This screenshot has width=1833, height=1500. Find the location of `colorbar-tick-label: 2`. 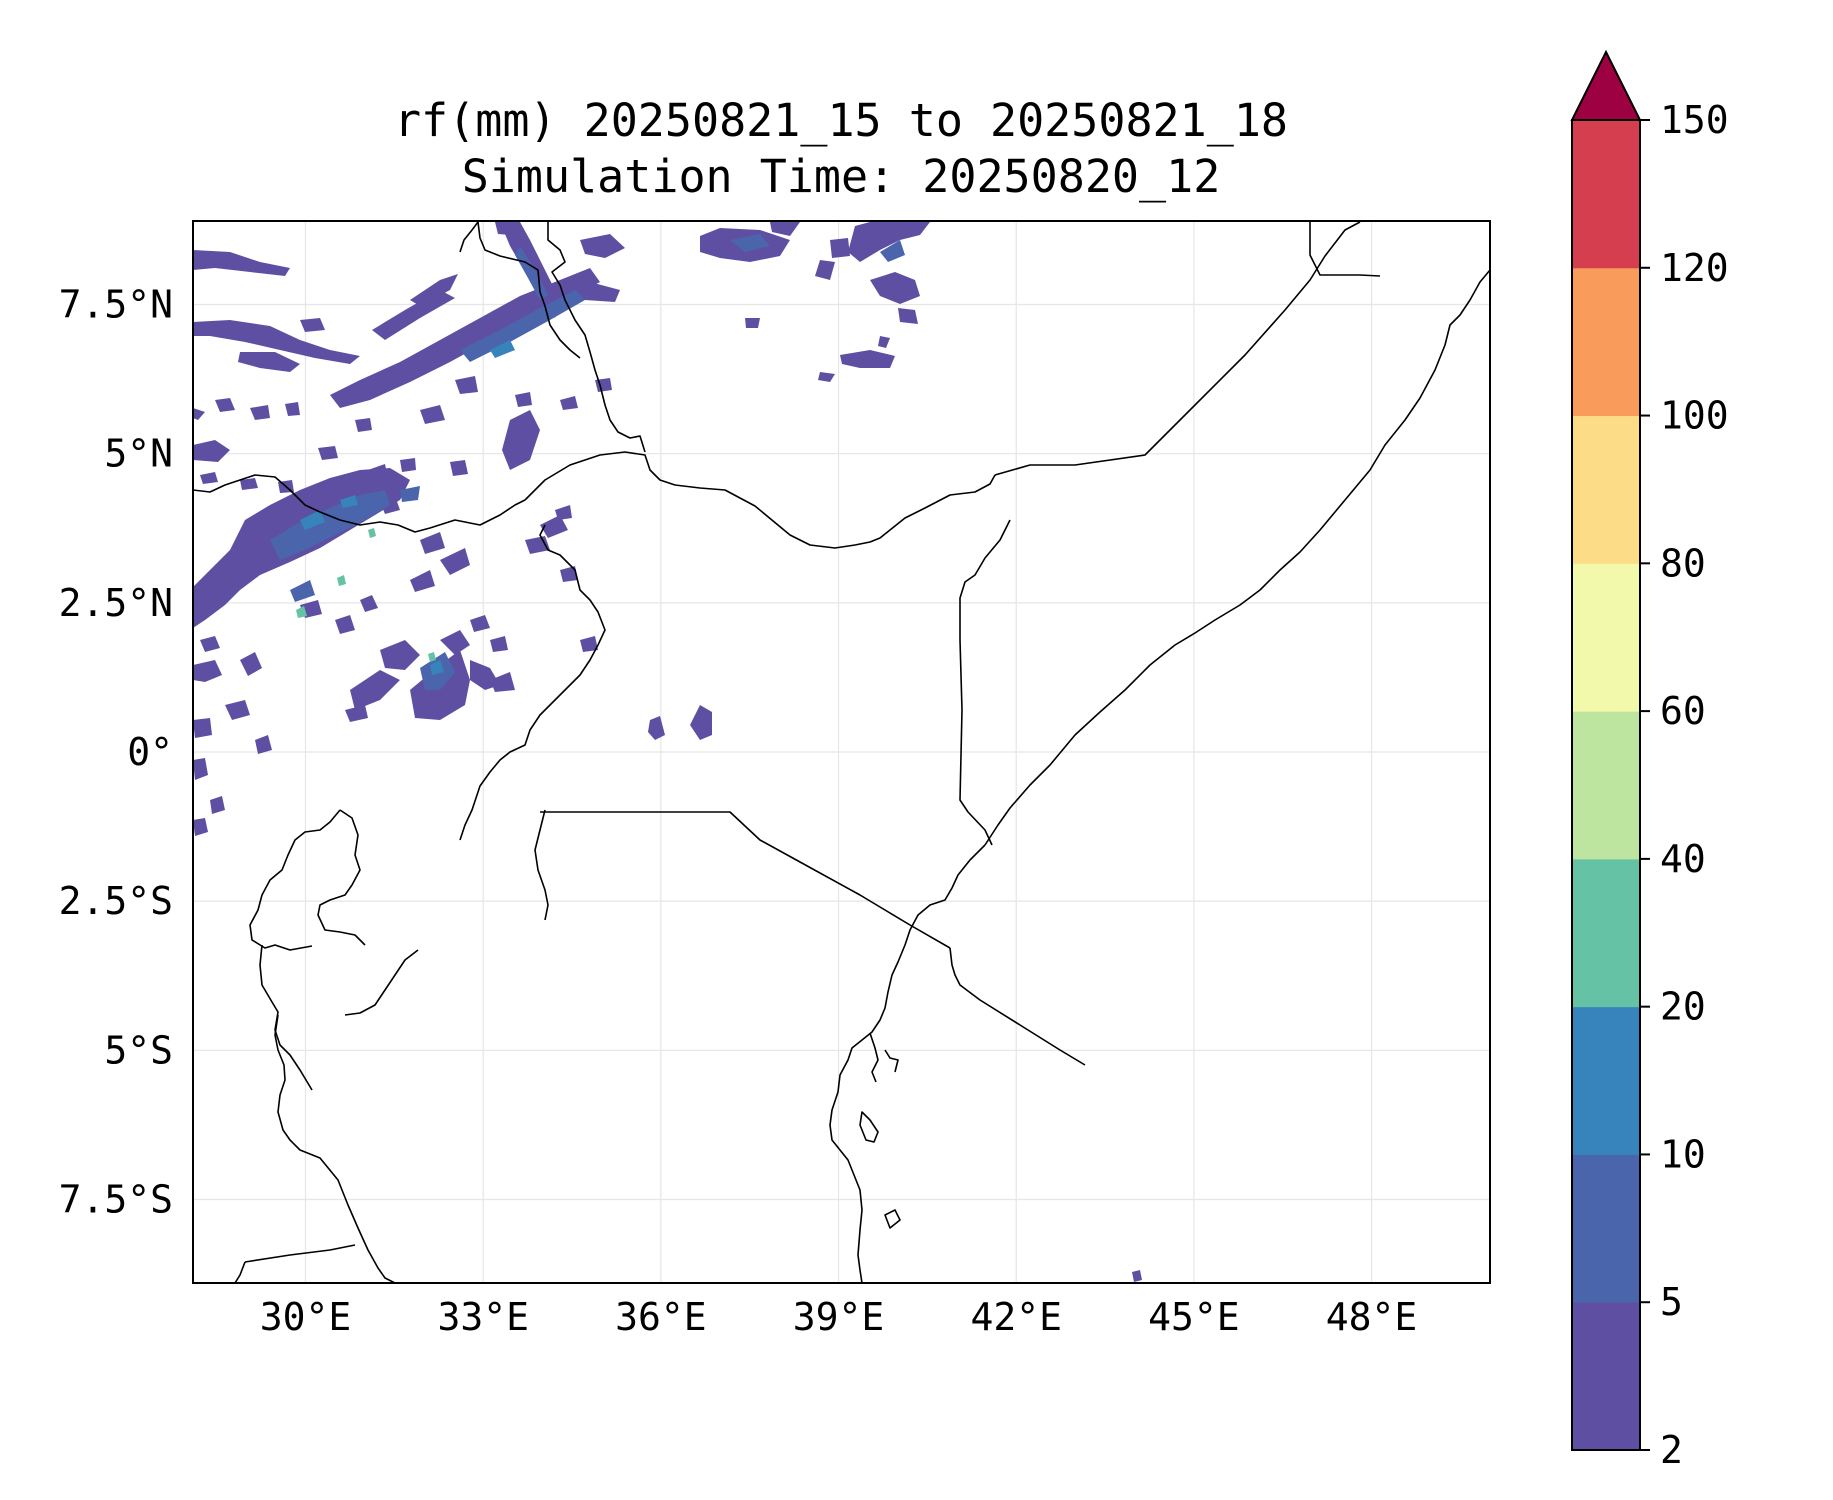

colorbar-tick-label: 2 is located at coordinates (1671, 1450).